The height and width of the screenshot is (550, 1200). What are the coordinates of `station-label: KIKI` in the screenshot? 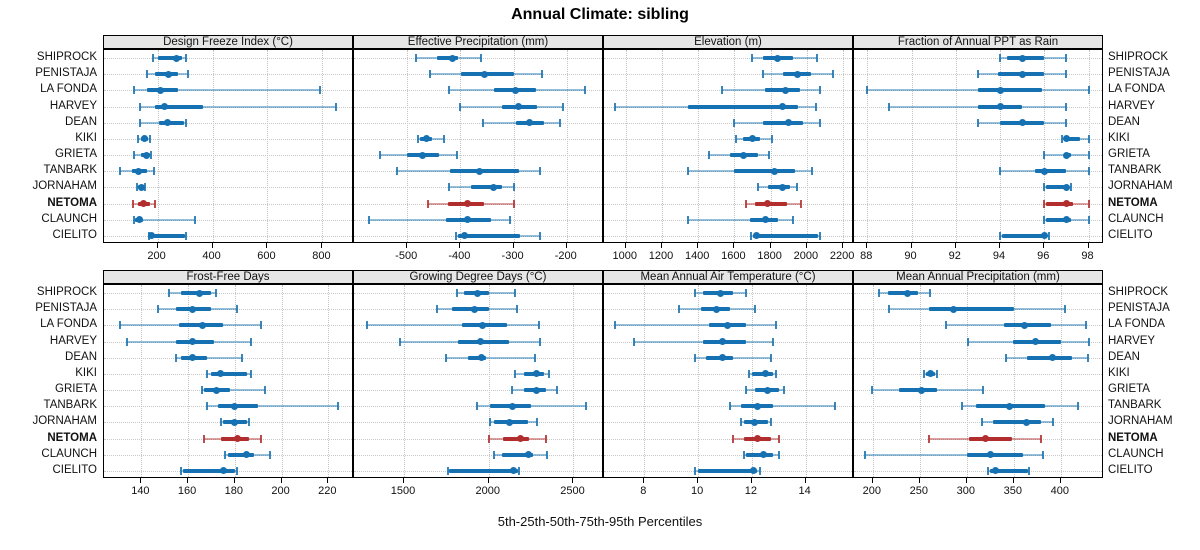 It's located at (86, 137).